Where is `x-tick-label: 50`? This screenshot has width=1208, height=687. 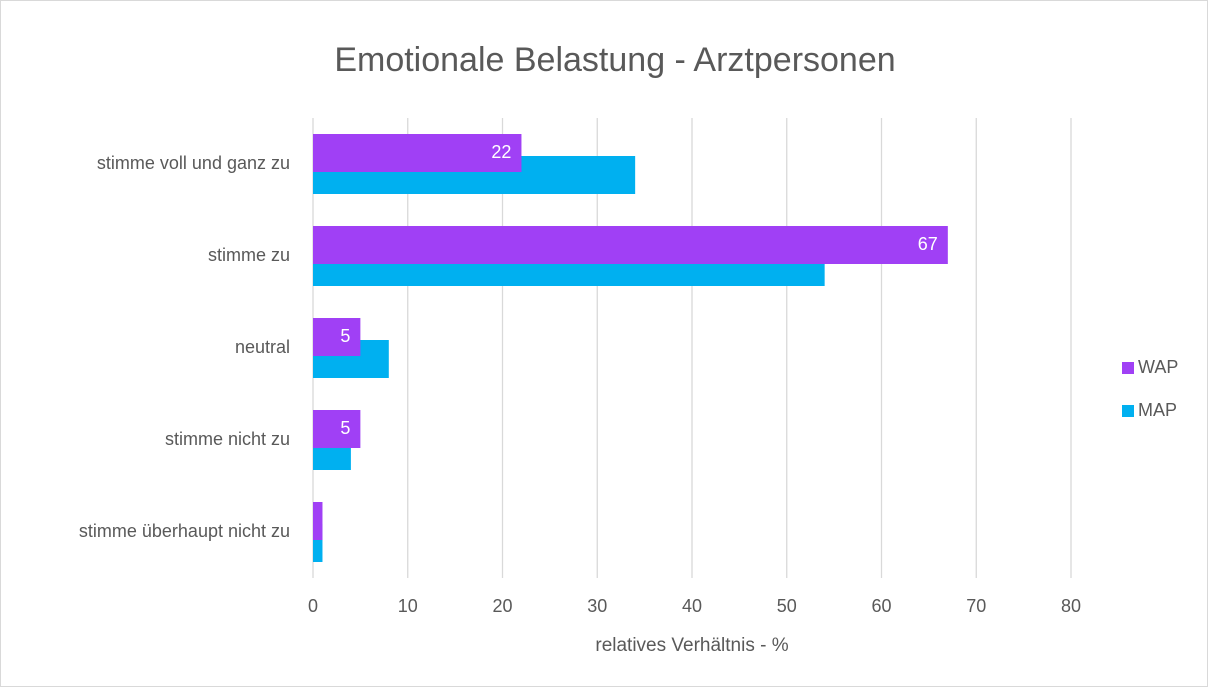 x-tick-label: 50 is located at coordinates (787, 606).